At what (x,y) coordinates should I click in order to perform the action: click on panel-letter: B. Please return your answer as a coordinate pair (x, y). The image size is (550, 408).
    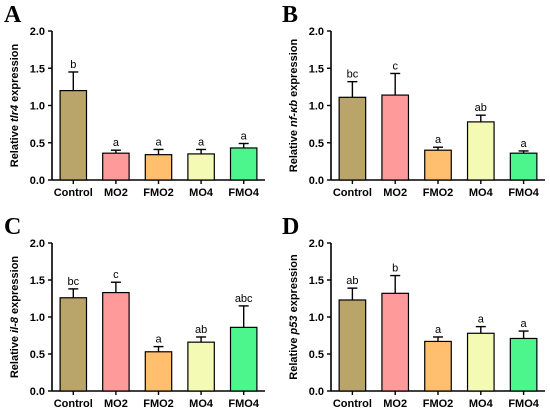
    Looking at the image, I should click on (290, 15).